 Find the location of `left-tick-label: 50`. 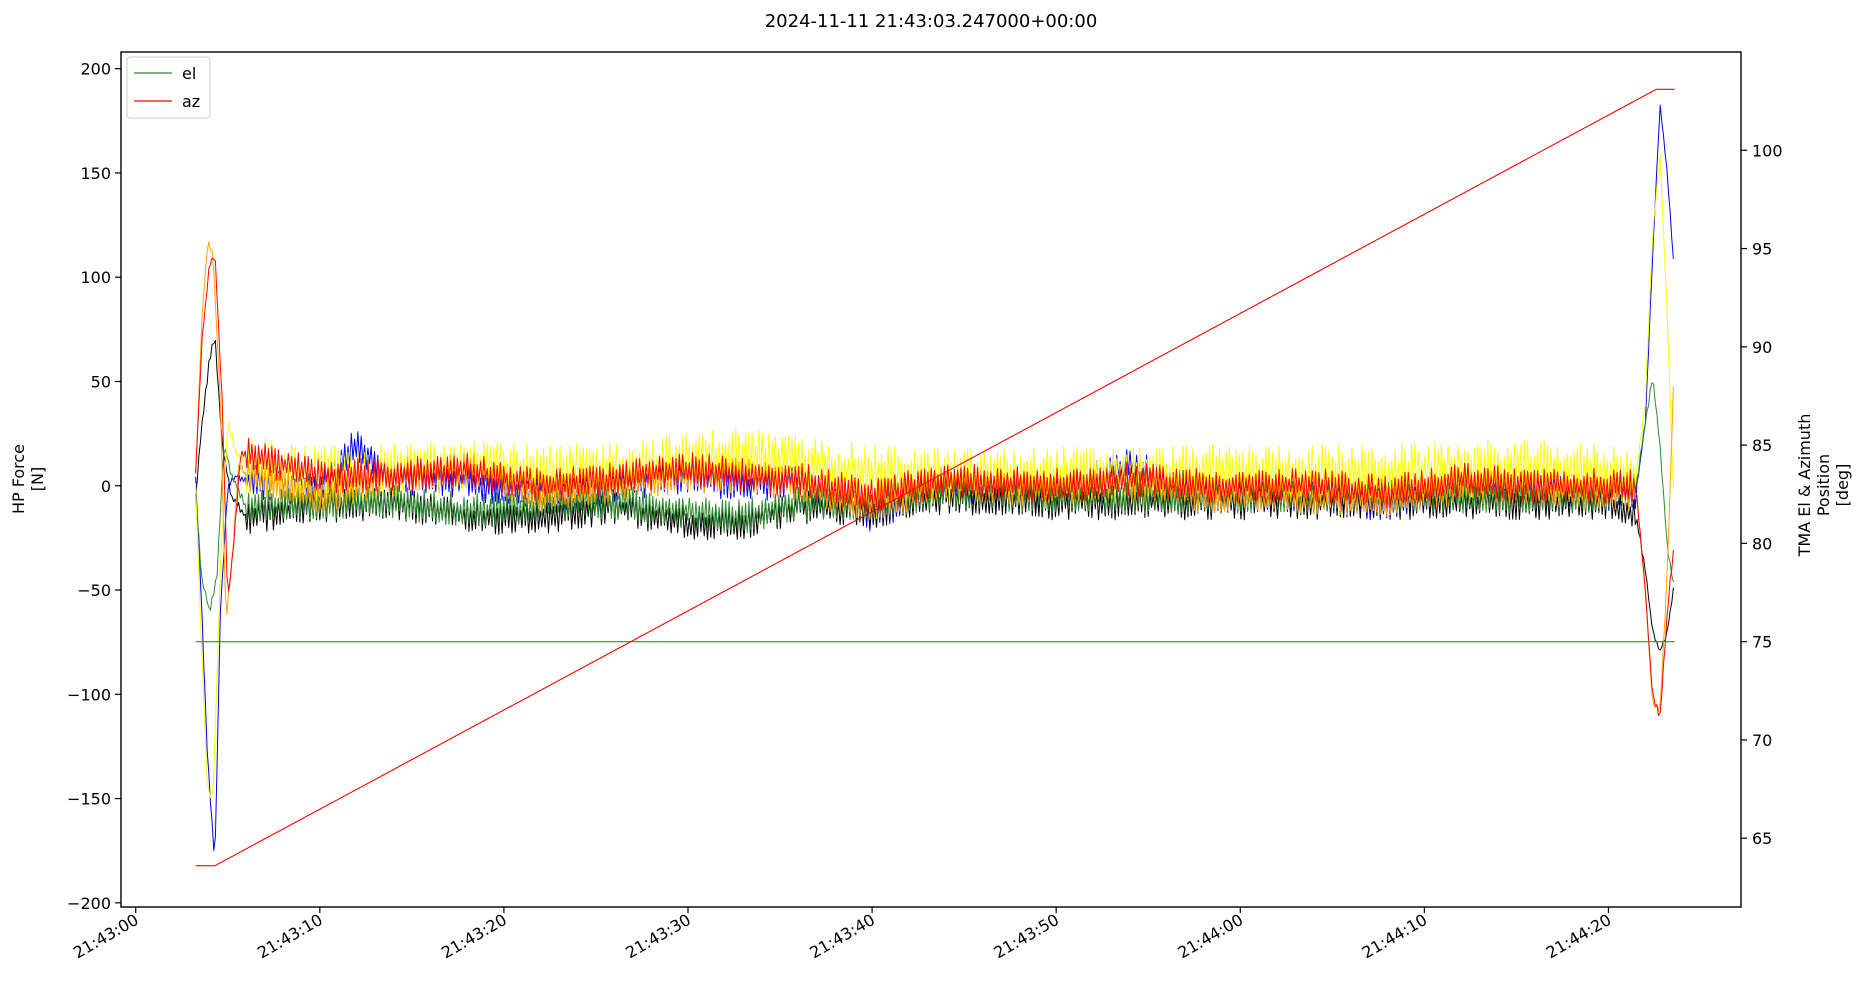

left-tick-label: 50 is located at coordinates (101, 381).